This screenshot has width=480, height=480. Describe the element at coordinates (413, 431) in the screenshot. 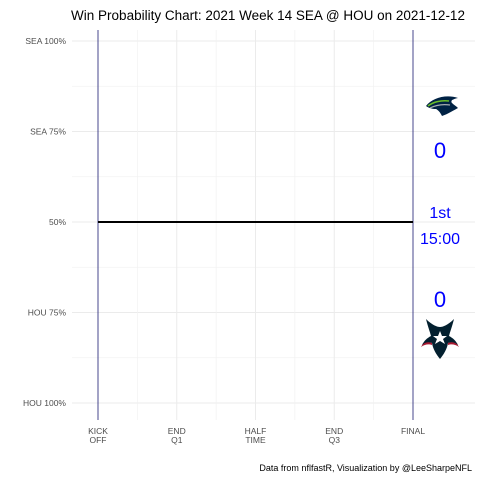

I see `x-tick-label: FINAL` at that location.